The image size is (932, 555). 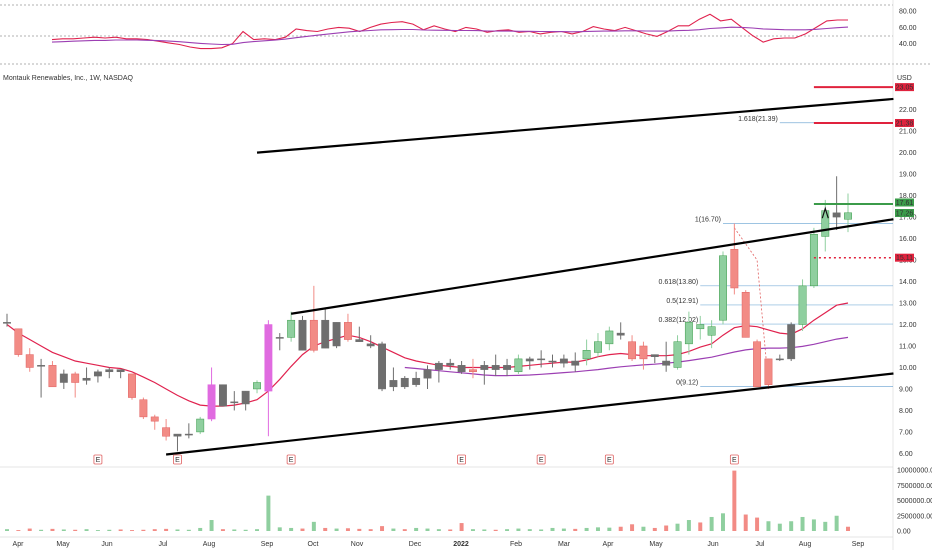 I want to click on price-tick-label: 21.00, so click(x=908, y=132).